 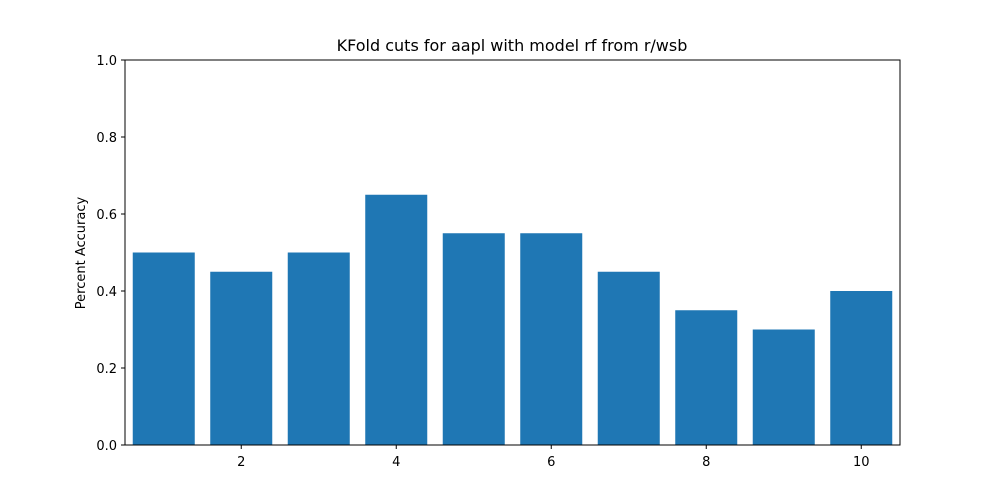 What do you see at coordinates (106, 369) in the screenshot?
I see `y-tick-label: 0.2` at bounding box center [106, 369].